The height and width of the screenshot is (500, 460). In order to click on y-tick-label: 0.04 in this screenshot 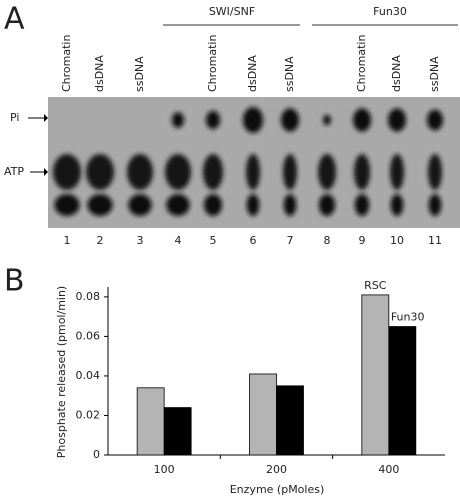, I will do `click(88, 375)`.